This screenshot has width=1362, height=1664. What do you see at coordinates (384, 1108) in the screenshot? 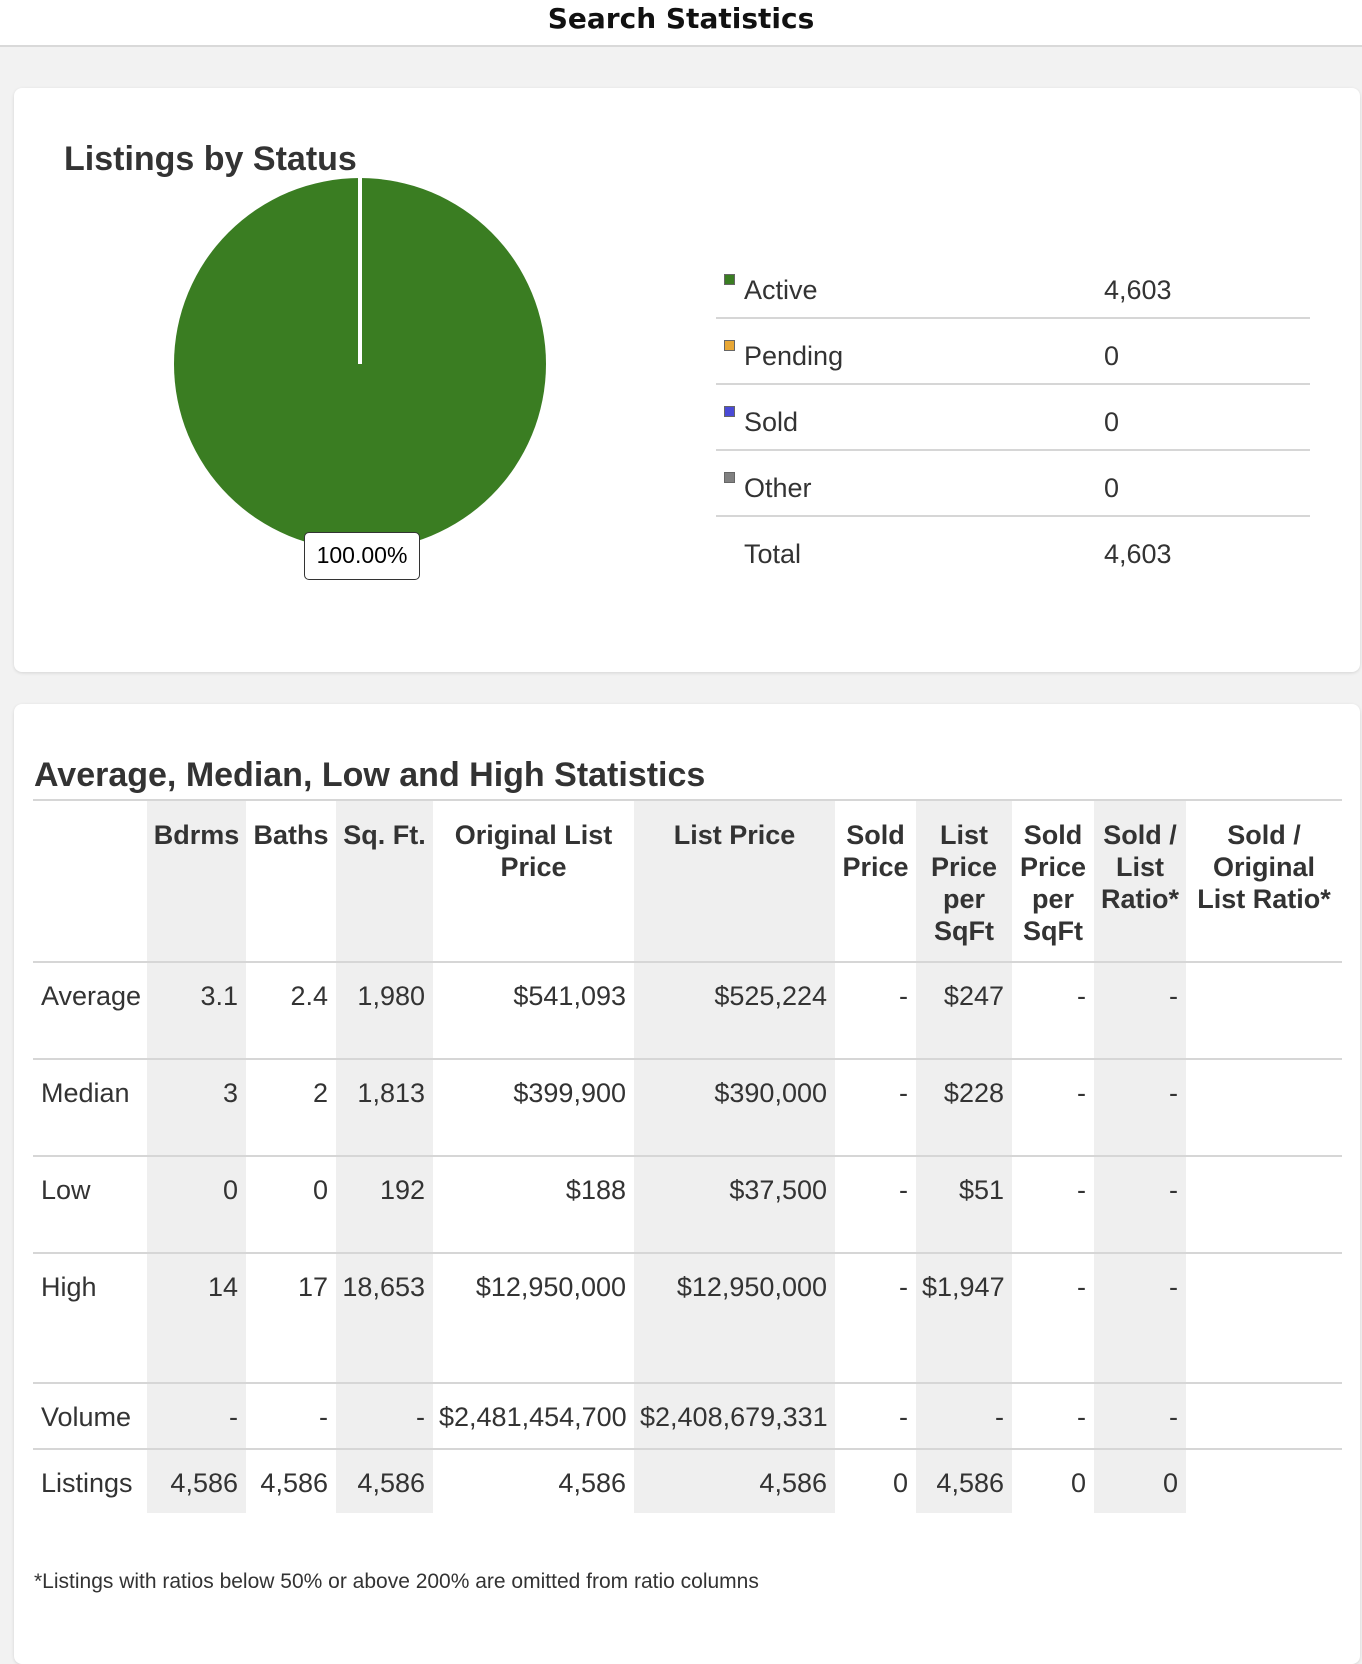
I see `table-cell: 1,813` at bounding box center [384, 1108].